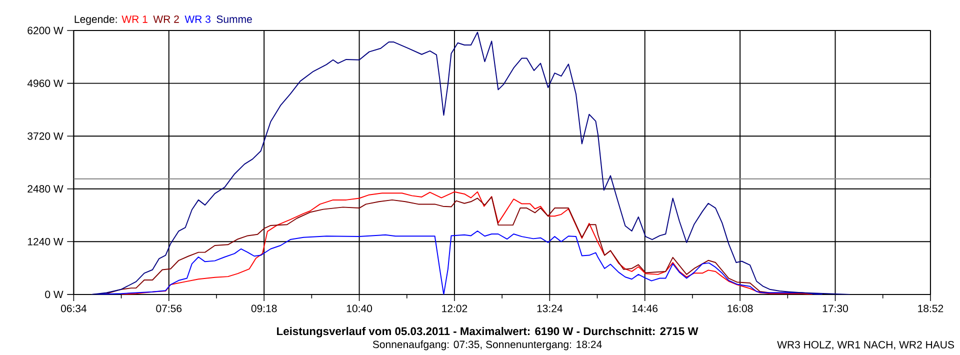 This screenshot has width=960, height=355. What do you see at coordinates (359, 308) in the screenshot?
I see `x-tick-label: 10:40` at bounding box center [359, 308].